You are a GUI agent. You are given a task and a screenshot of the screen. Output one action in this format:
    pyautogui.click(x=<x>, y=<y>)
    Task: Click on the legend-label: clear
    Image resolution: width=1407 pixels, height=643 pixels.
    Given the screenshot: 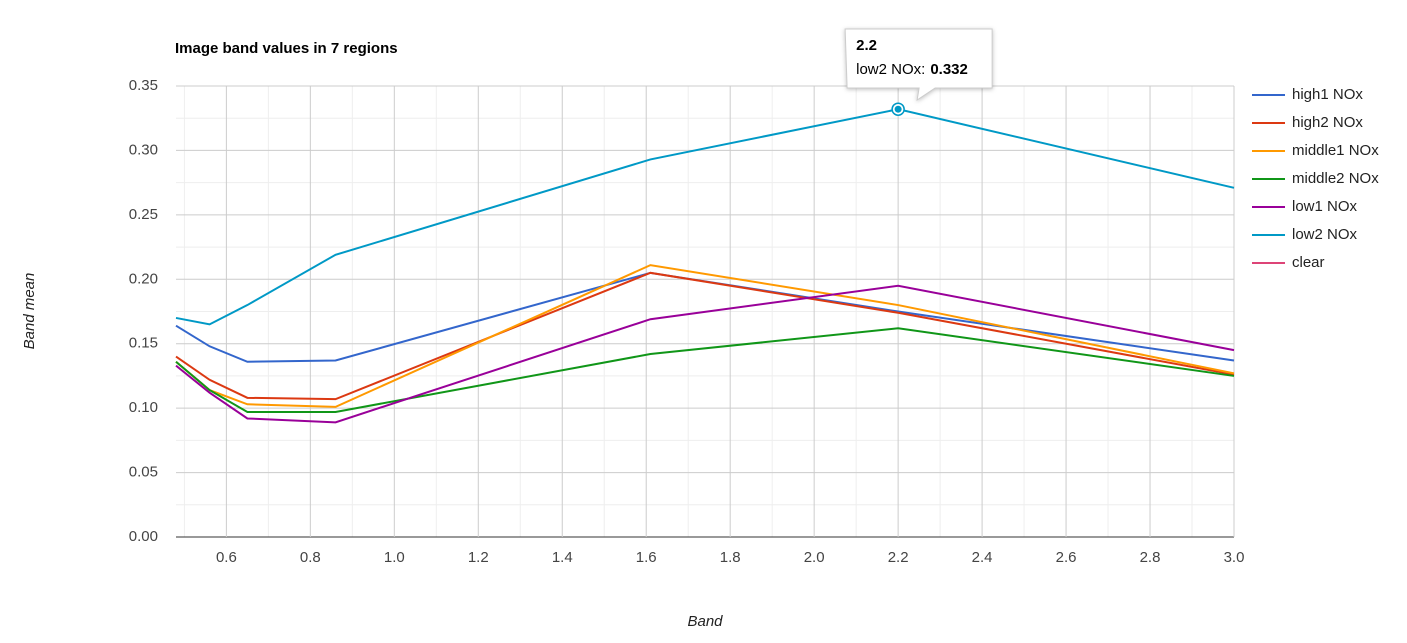 What is the action you would take?
    pyautogui.click(x=1308, y=262)
    